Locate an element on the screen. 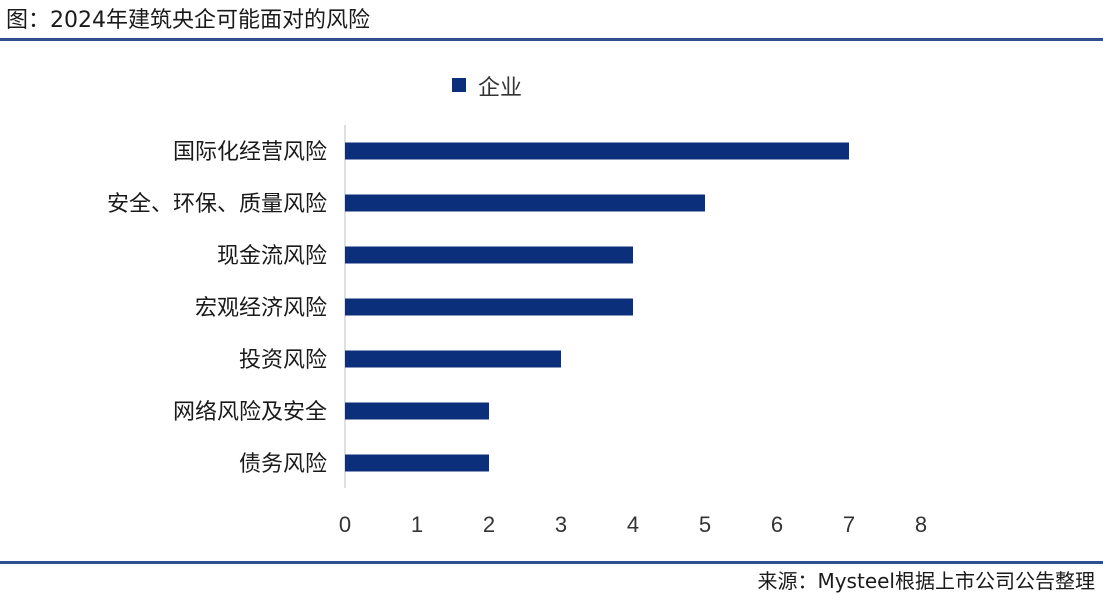  legend-swatch is located at coordinates (459, 85).